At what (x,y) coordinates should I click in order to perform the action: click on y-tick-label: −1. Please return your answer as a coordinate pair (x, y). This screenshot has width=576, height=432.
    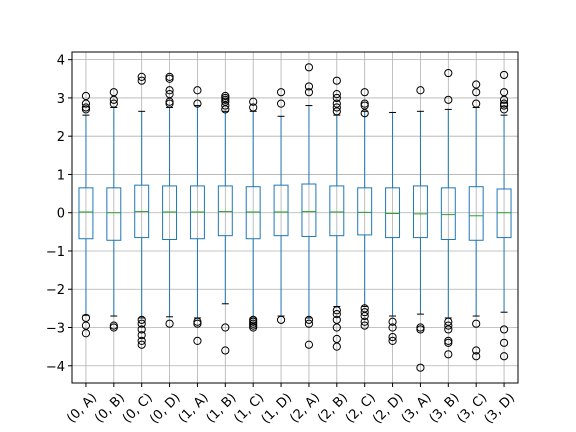
    Looking at the image, I should click on (55, 252).